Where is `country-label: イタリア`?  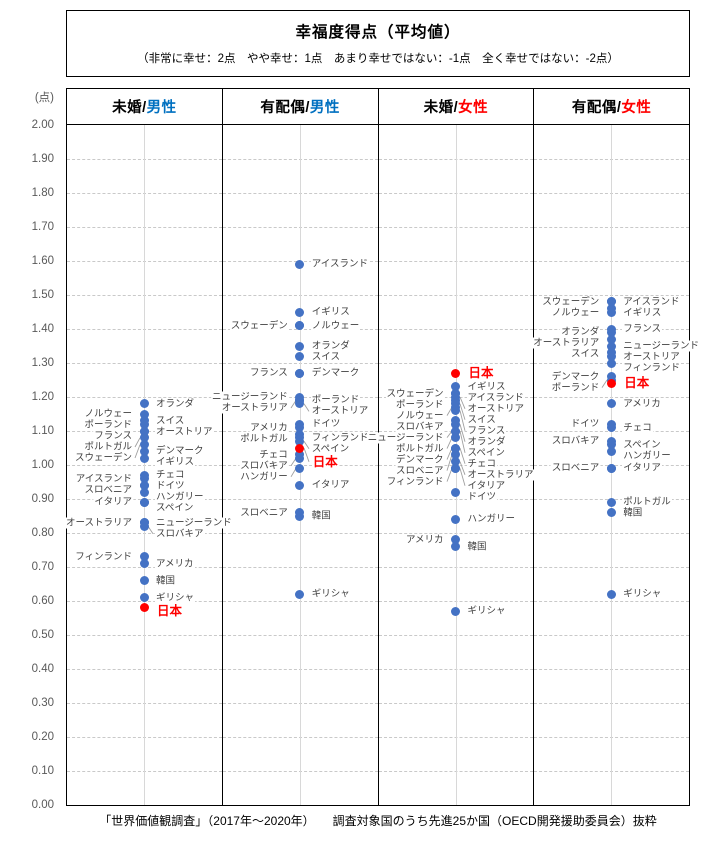
country-label: イタリア is located at coordinates (642, 468).